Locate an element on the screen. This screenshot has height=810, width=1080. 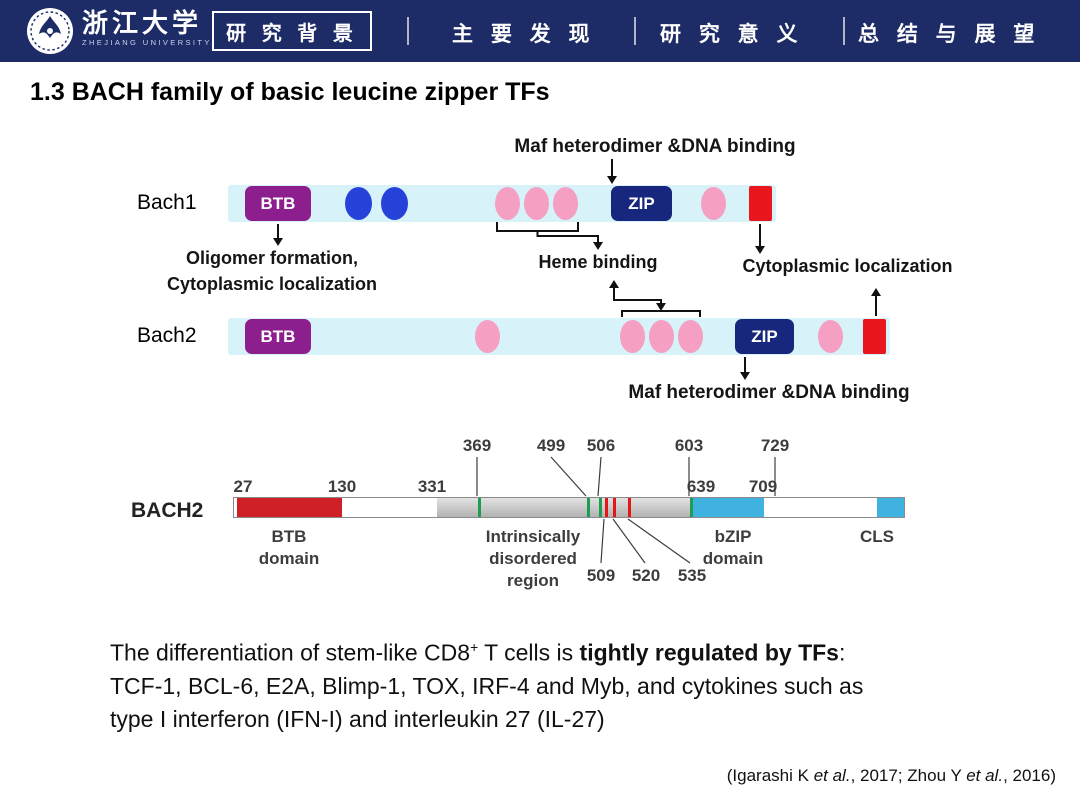
bach1-btb-domain: BTB is located at coordinates (278, 203).